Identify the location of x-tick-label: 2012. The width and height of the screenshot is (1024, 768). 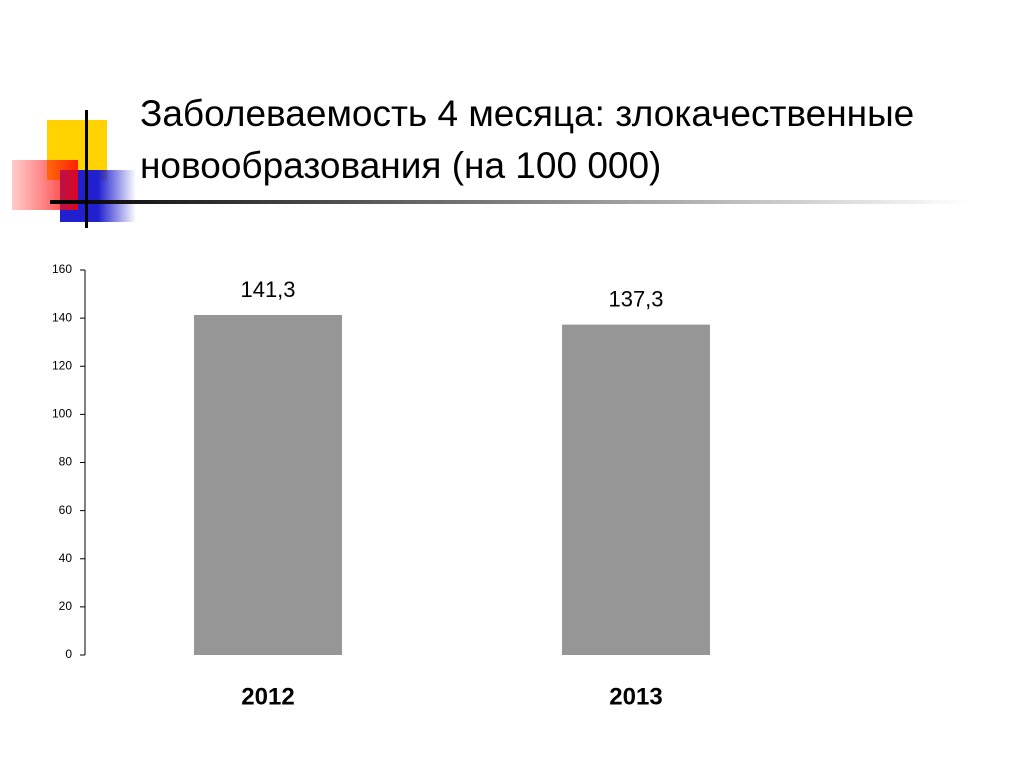
(267, 696).